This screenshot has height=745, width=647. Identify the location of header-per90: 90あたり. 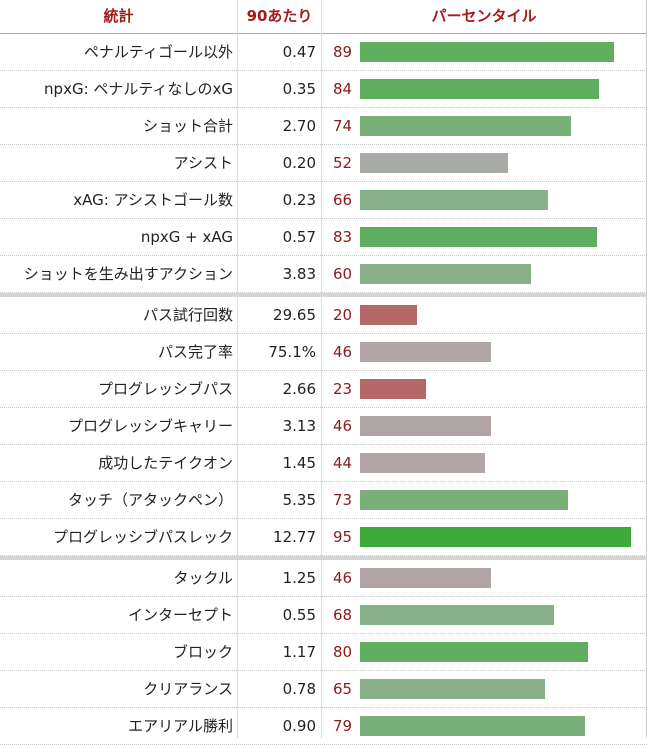
(279, 16).